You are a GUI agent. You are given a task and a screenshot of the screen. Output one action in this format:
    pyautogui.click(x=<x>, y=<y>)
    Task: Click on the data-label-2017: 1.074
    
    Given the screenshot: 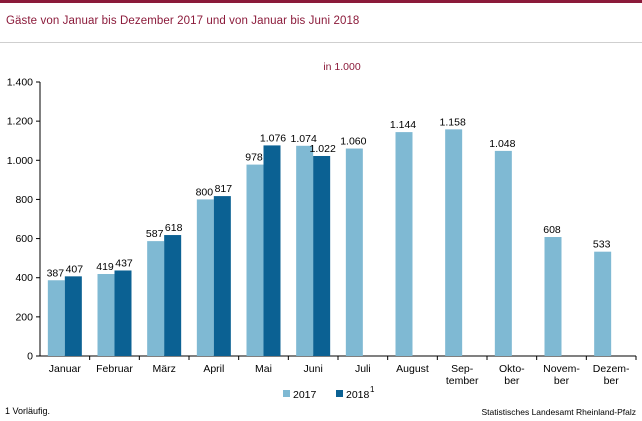 What is the action you would take?
    pyautogui.click(x=304, y=139)
    